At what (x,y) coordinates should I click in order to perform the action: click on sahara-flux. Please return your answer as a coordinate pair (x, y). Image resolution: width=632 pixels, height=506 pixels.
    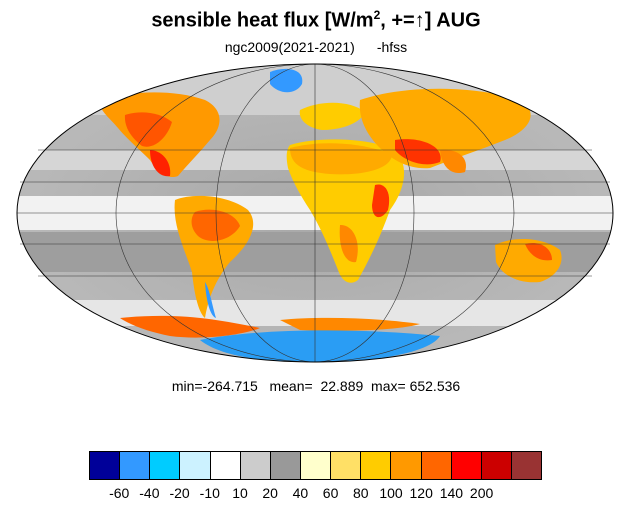
    Looking at the image, I should click on (341, 159).